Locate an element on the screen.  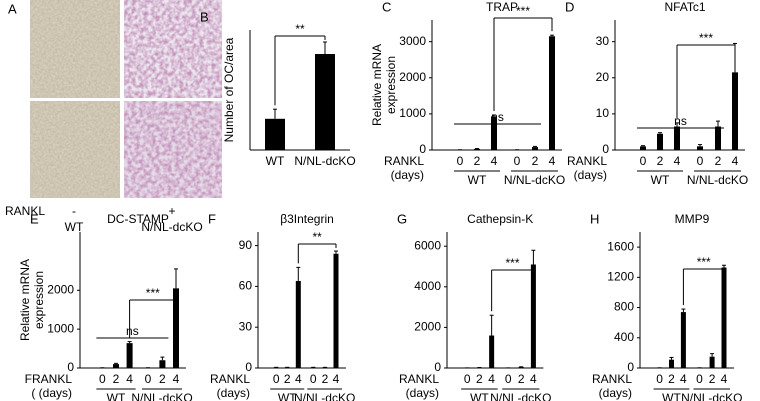
panel-letter: G is located at coordinates (402, 218).